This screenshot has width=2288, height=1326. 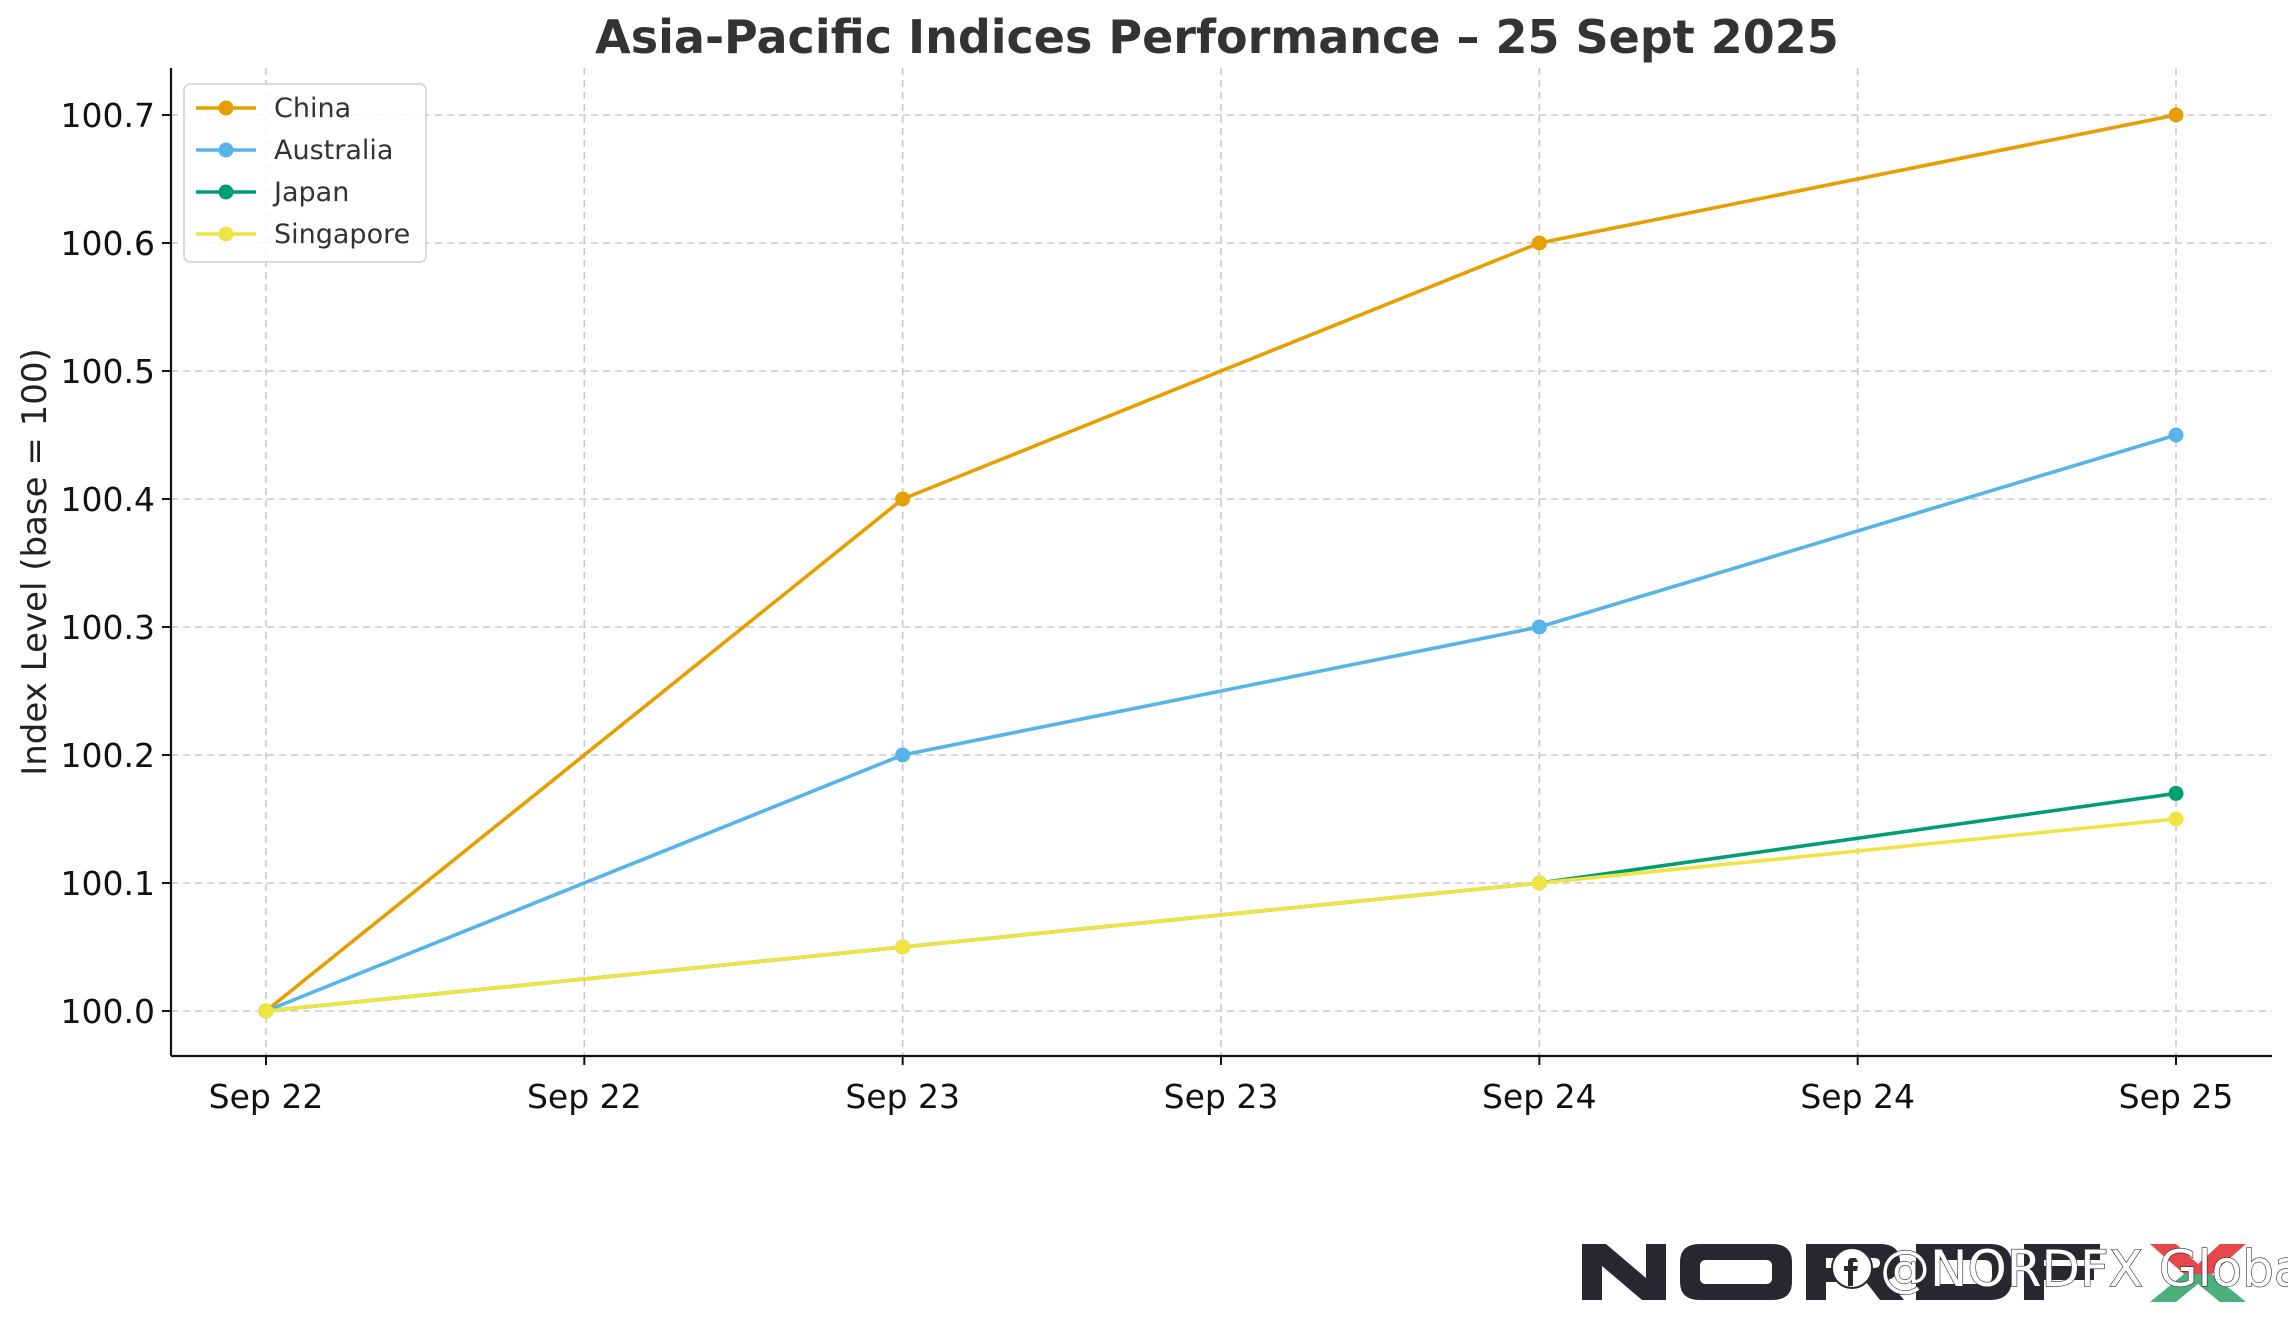 What do you see at coordinates (108, 499) in the screenshot?
I see `y-tick-label: 100.4` at bounding box center [108, 499].